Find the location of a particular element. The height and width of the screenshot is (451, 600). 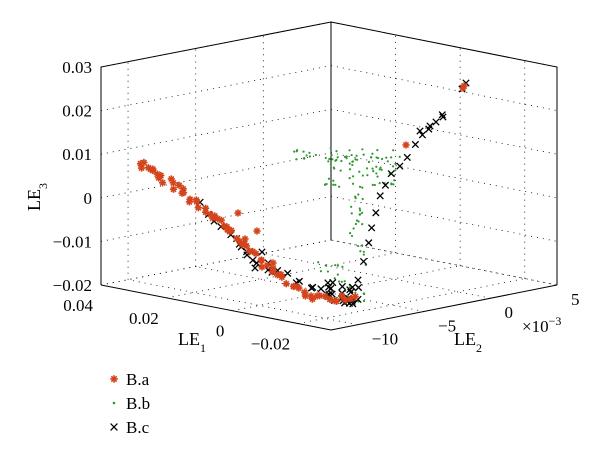

z-axis-label: LE3 is located at coordinates (37, 197).